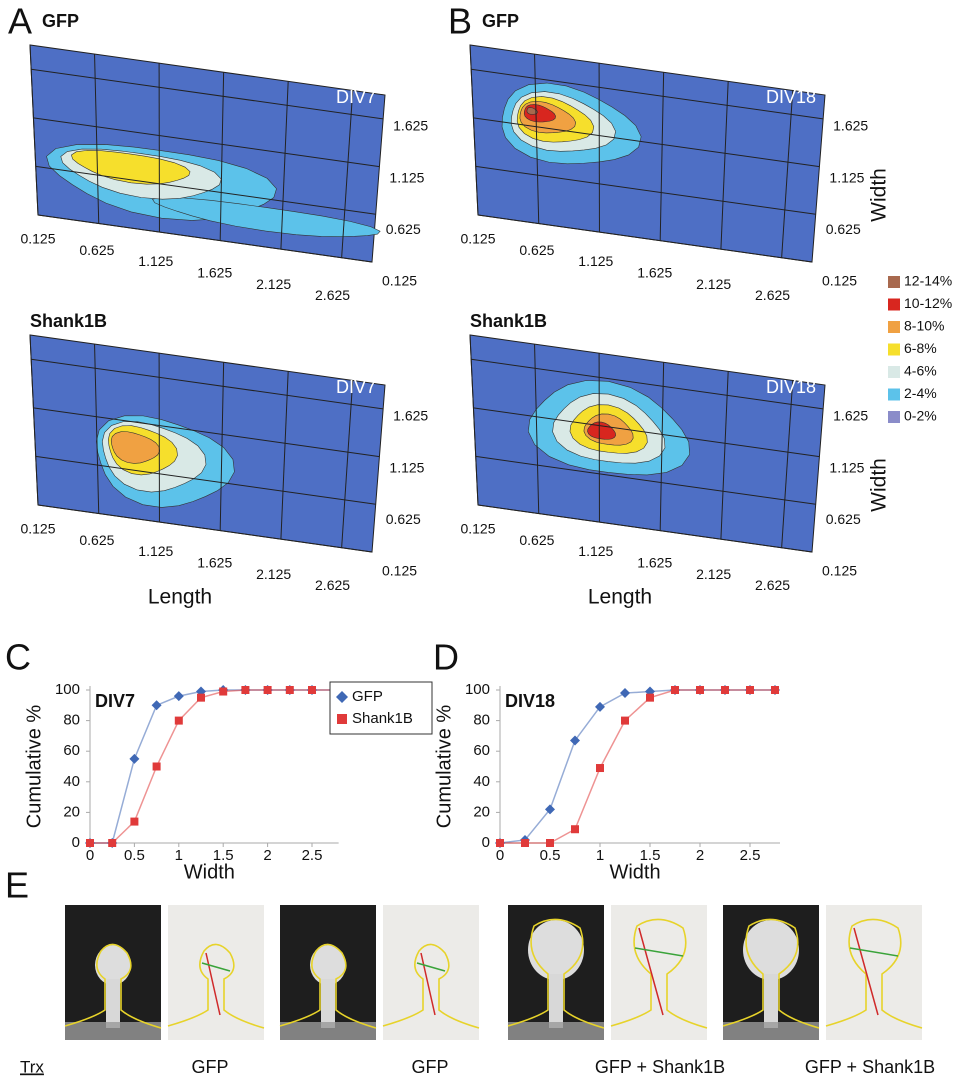 The width and height of the screenshot is (961, 1087). I want to click on y-tick-label: 0, so click(76, 842).